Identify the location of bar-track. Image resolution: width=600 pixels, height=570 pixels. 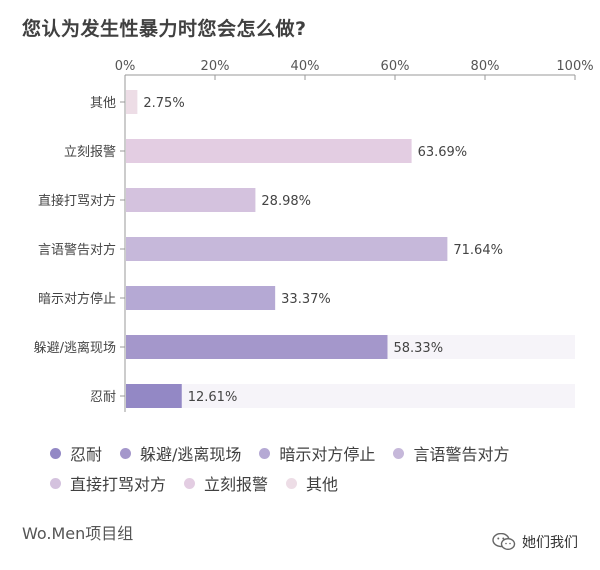
(350, 396).